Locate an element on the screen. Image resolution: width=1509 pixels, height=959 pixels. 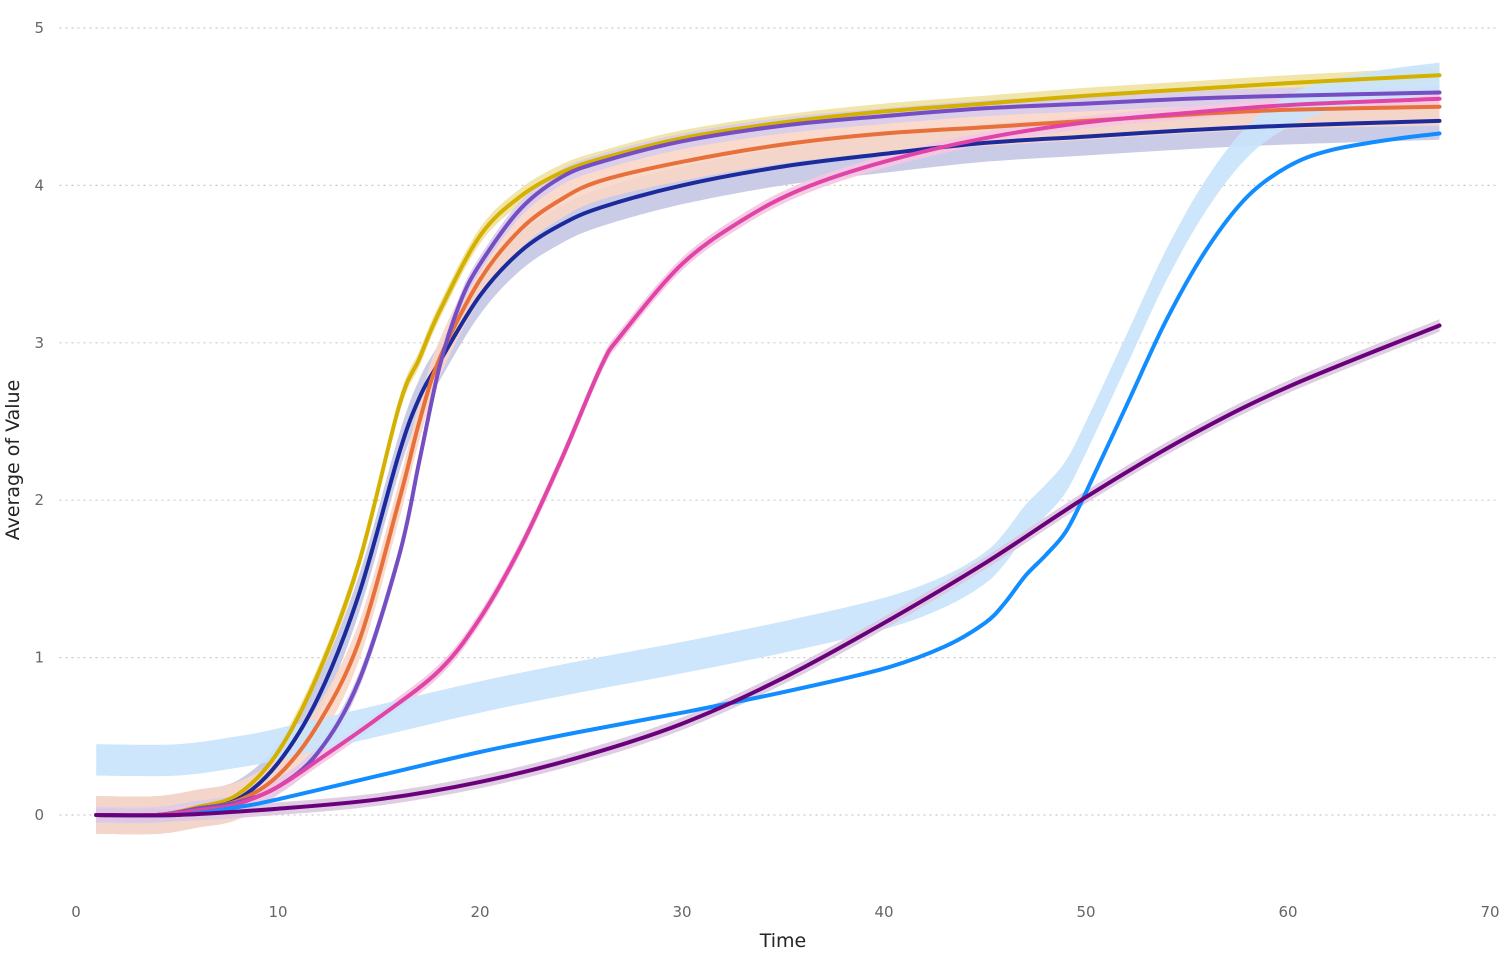
x-tick-label: 40 is located at coordinates (883, 912).